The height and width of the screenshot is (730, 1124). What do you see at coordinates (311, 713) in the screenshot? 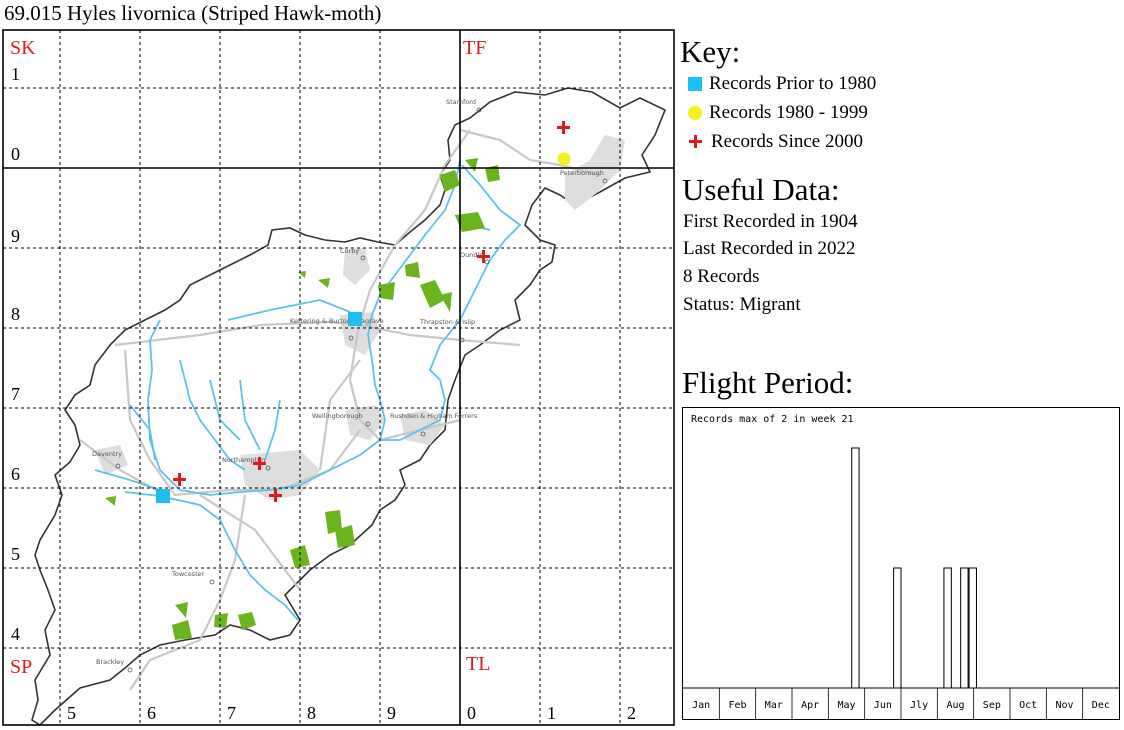
I see `easting-label: 8` at bounding box center [311, 713].